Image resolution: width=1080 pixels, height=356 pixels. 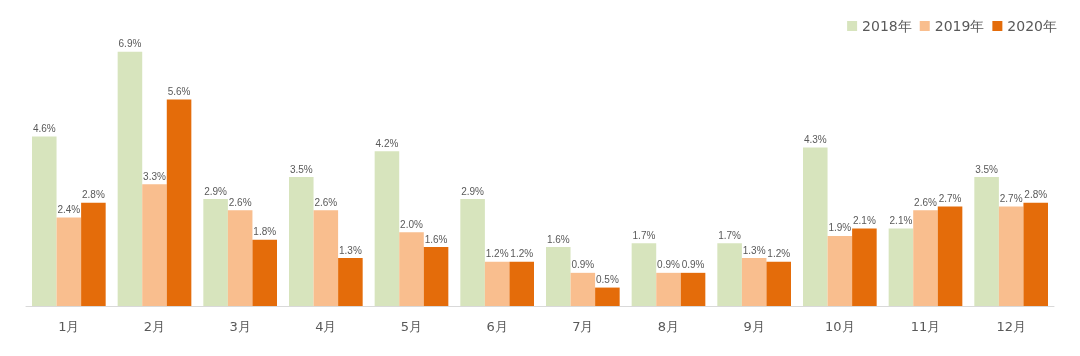 I want to click on data-label: 5.6%, so click(x=179, y=92).